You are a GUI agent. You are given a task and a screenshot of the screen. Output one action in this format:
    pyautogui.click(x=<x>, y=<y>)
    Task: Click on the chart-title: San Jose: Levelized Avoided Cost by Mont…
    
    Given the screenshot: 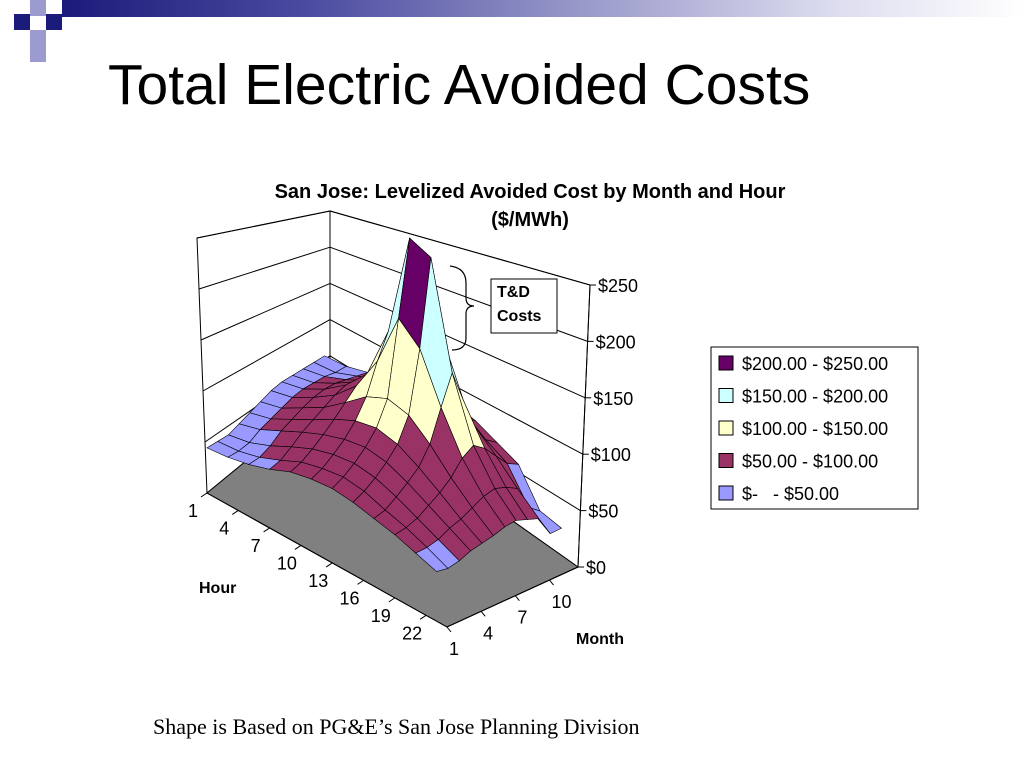 What is the action you would take?
    pyautogui.click(x=530, y=206)
    